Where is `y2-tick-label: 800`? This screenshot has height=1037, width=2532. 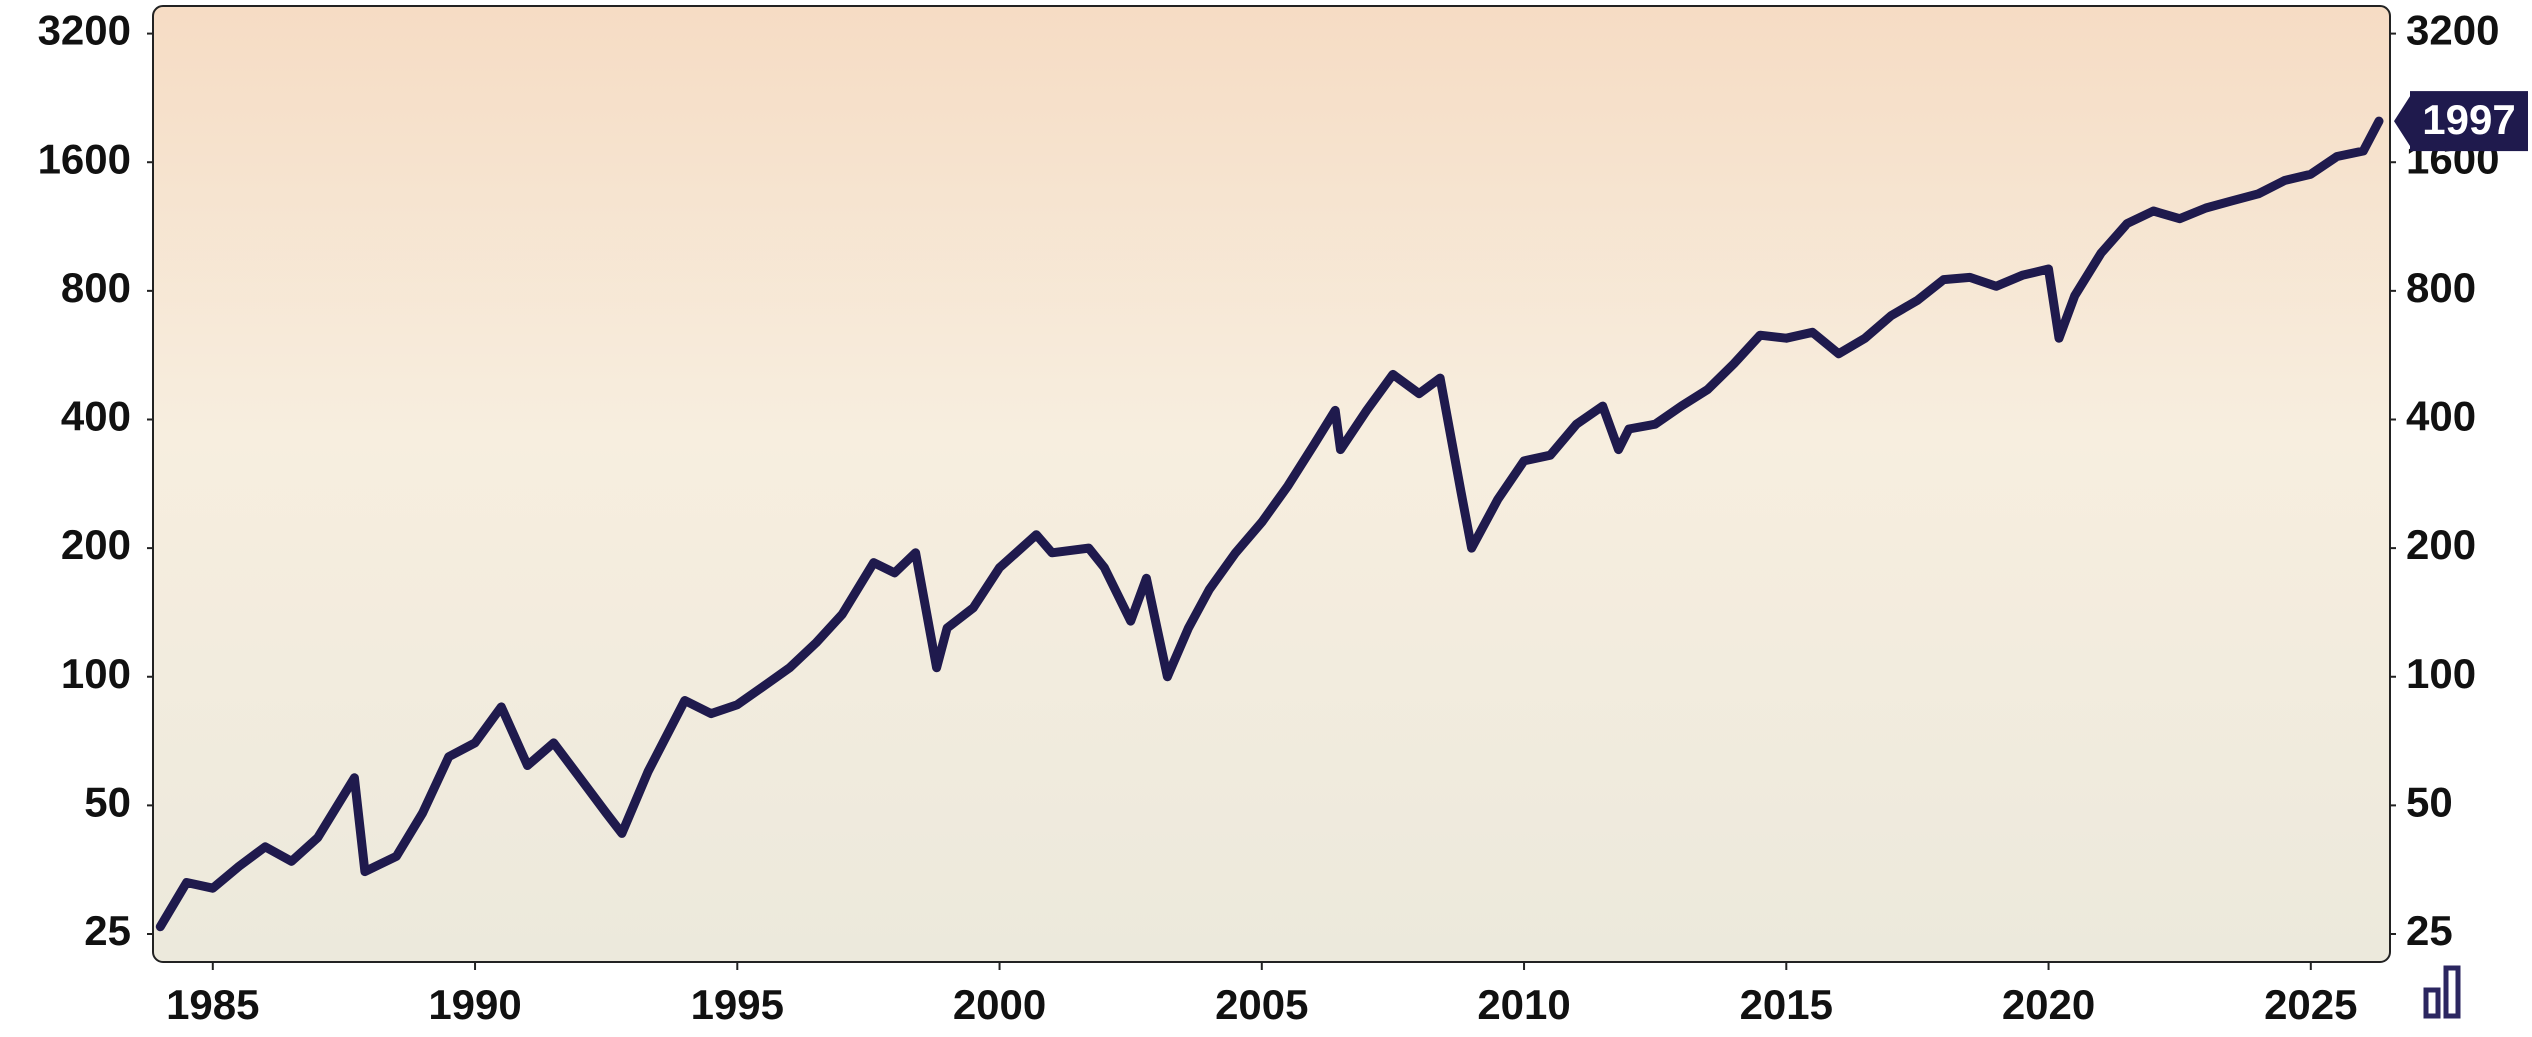
y2-tick-label: 800 is located at coordinates (2441, 287).